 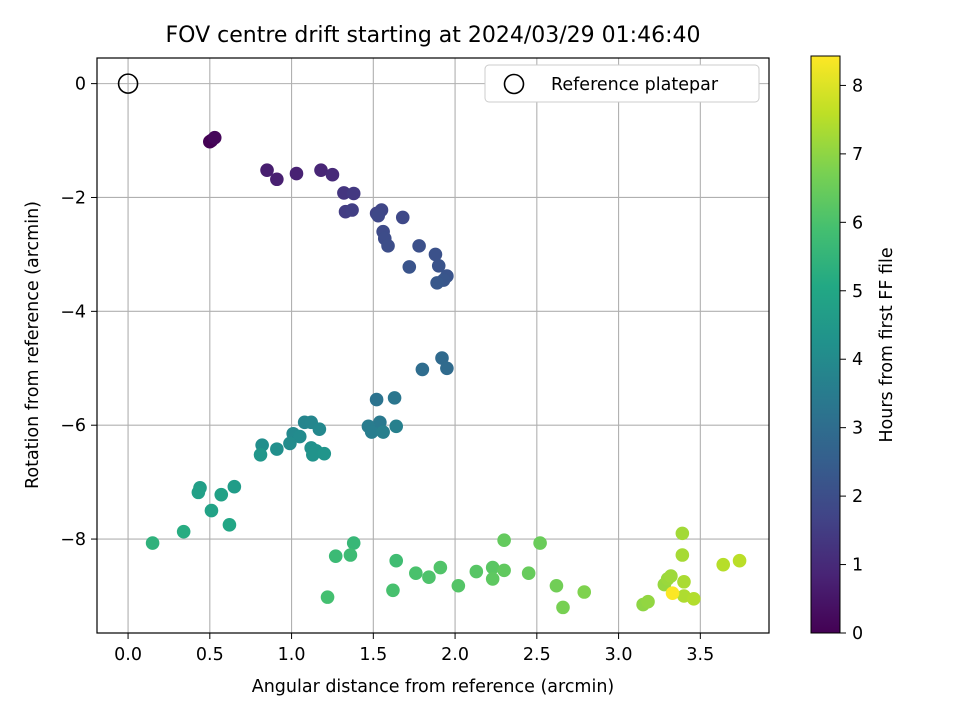 I want to click on colorbar-ticks: 0 1 2 3 4 5 6 7 8, so click(x=851, y=360).